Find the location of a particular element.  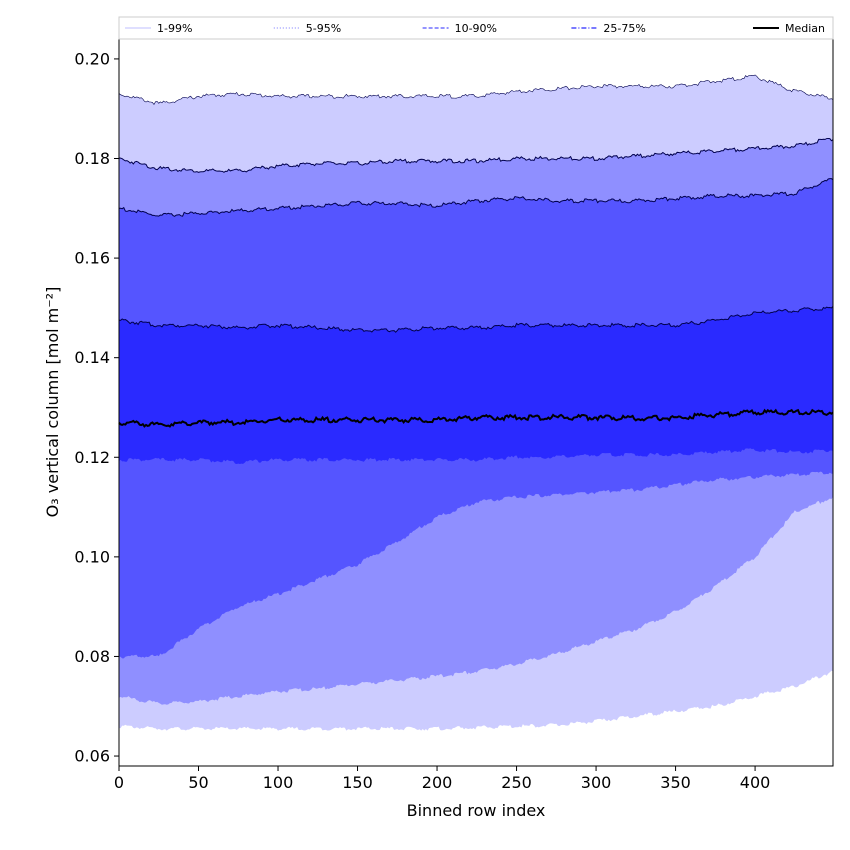

median-line is located at coordinates (476, 418).